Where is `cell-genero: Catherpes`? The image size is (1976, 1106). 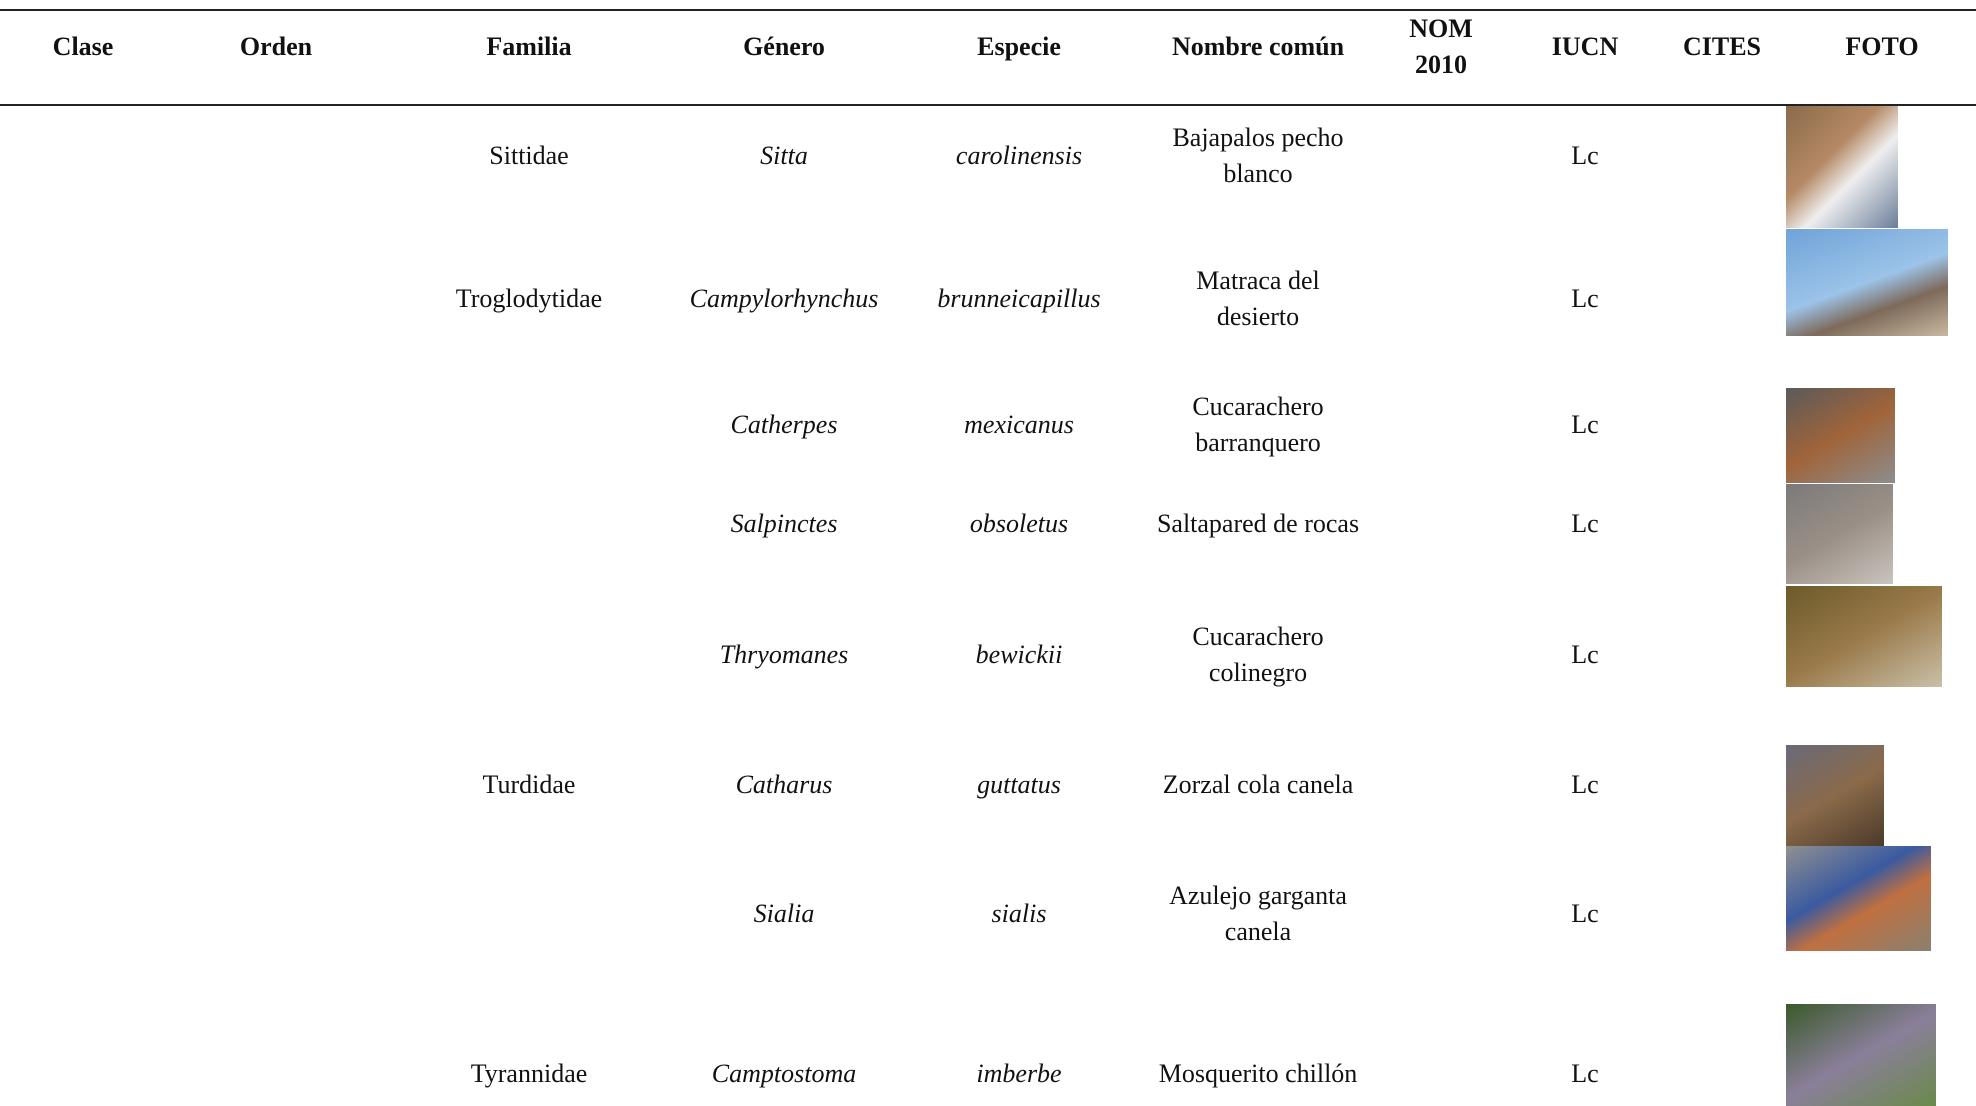
cell-genero: Catherpes is located at coordinates (784, 424).